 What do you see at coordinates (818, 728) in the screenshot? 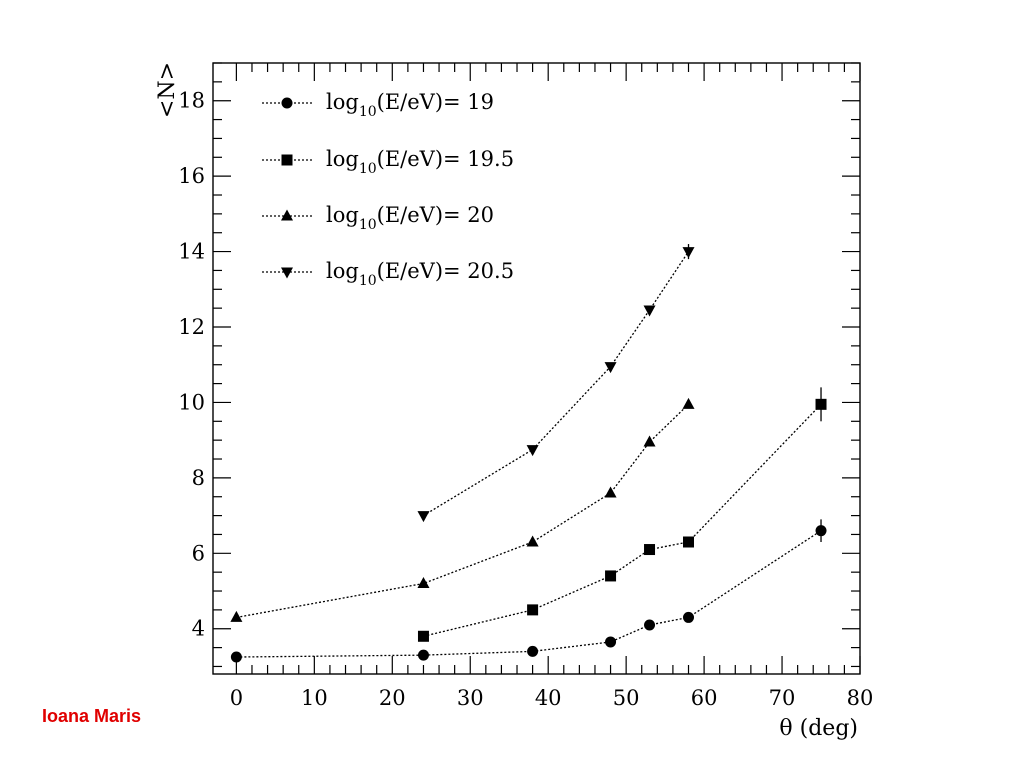
I see `x-axis-title: θ (deg)` at bounding box center [818, 728].